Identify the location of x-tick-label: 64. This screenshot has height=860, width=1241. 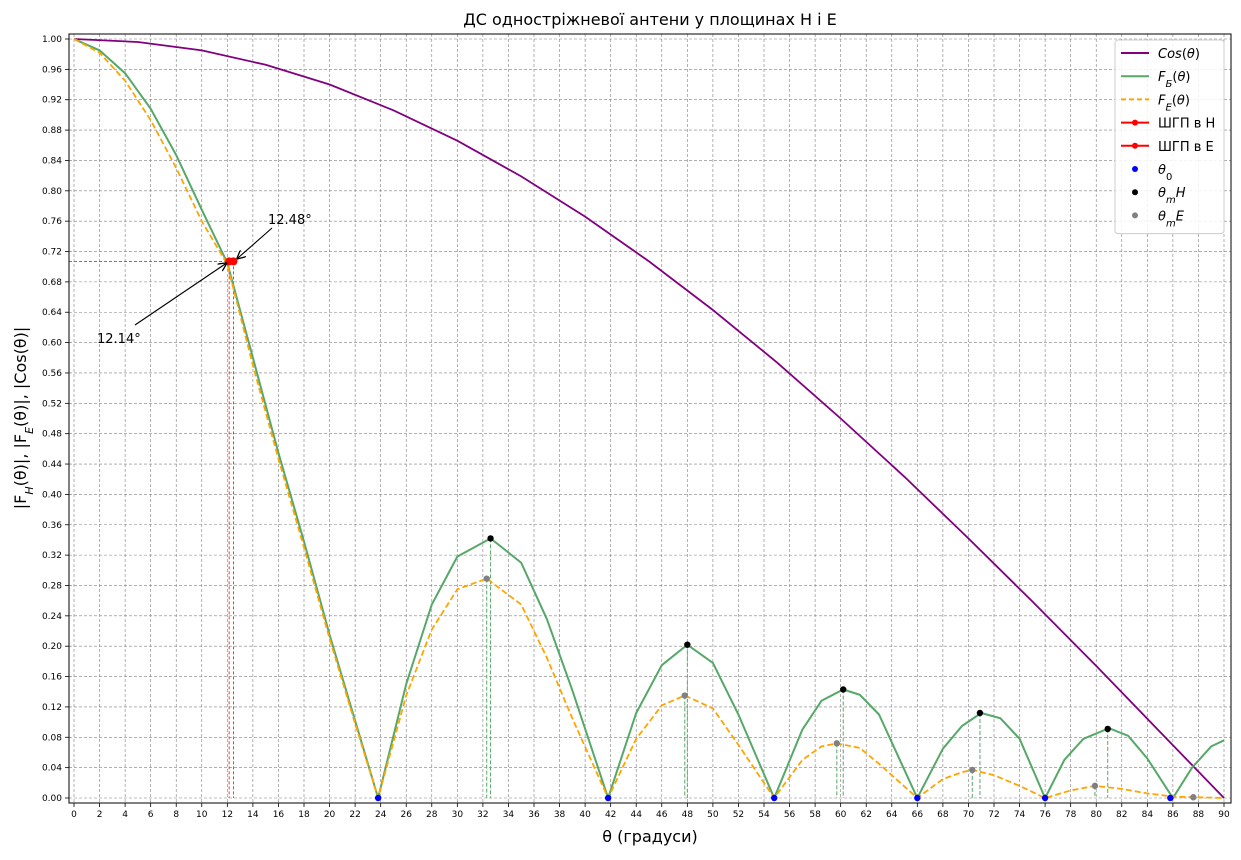
(892, 815).